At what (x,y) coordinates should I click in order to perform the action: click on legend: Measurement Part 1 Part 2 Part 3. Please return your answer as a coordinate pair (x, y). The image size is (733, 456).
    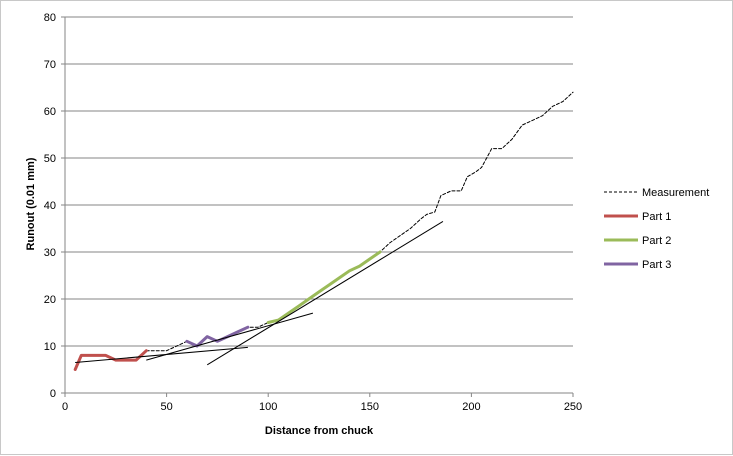
    Looking at the image, I should click on (656, 229).